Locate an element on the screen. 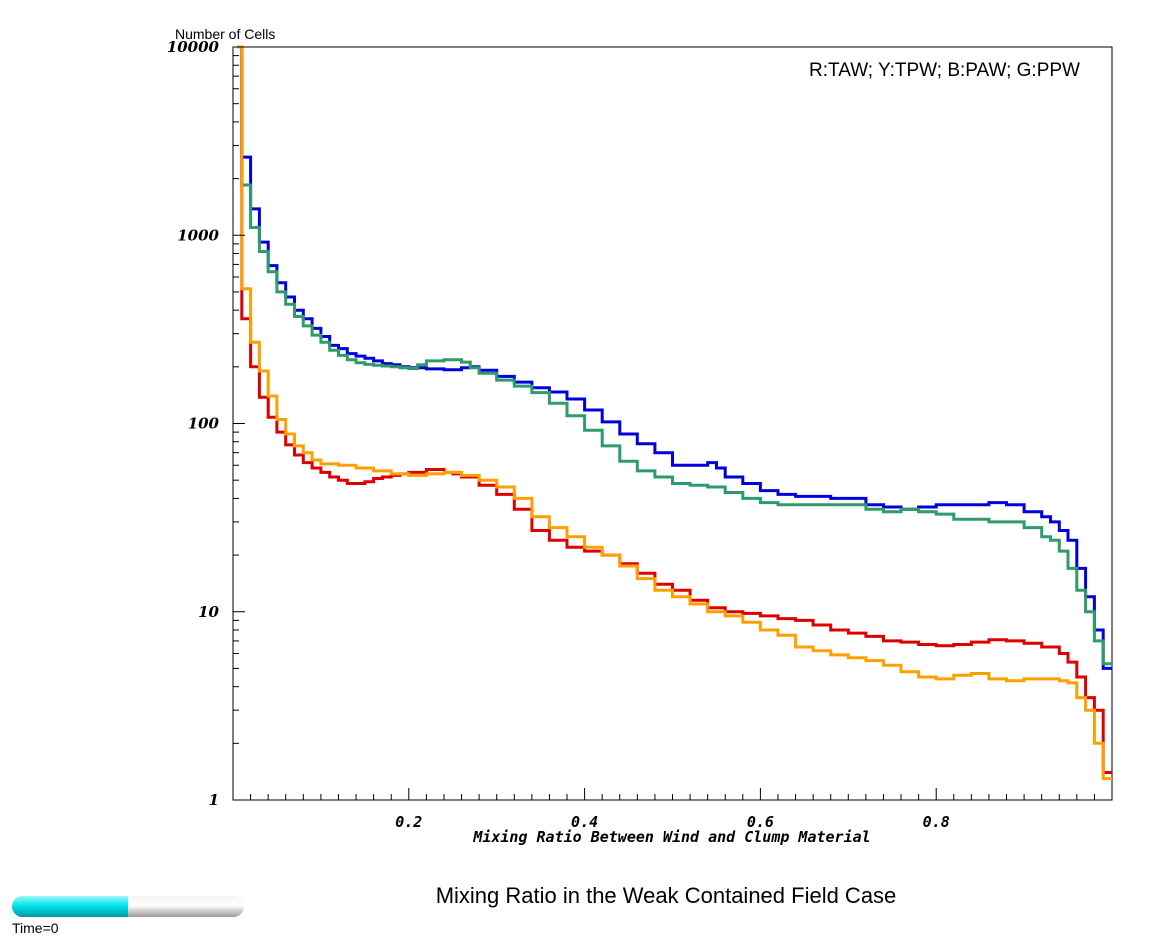  y-tick-label: 10 is located at coordinates (208, 612).